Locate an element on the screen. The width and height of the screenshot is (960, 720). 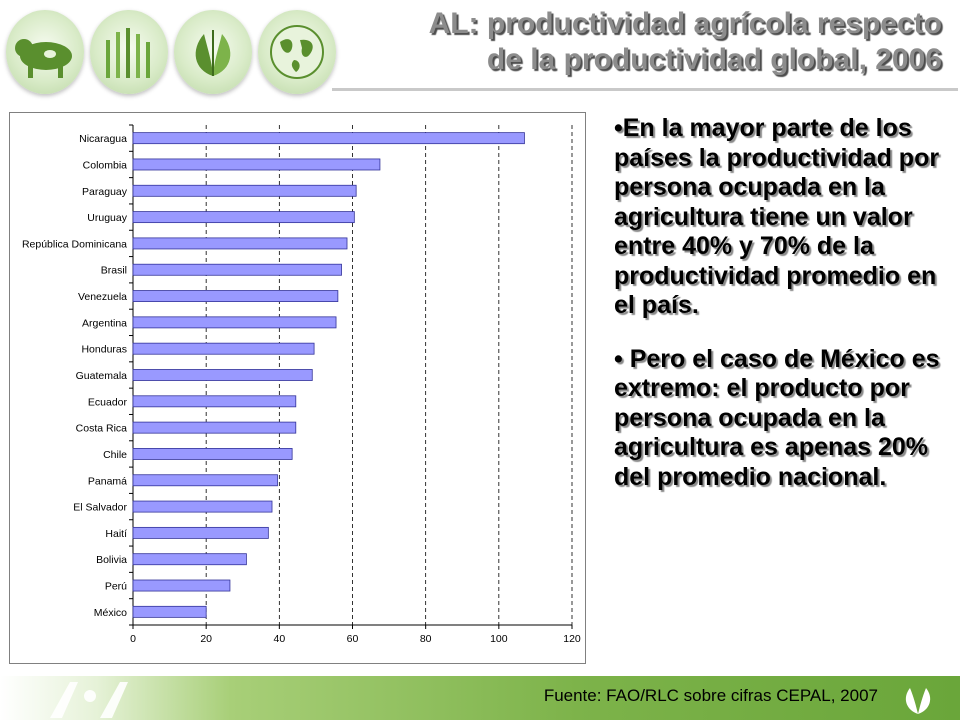
x-tick-label: 80 is located at coordinates (426, 639).